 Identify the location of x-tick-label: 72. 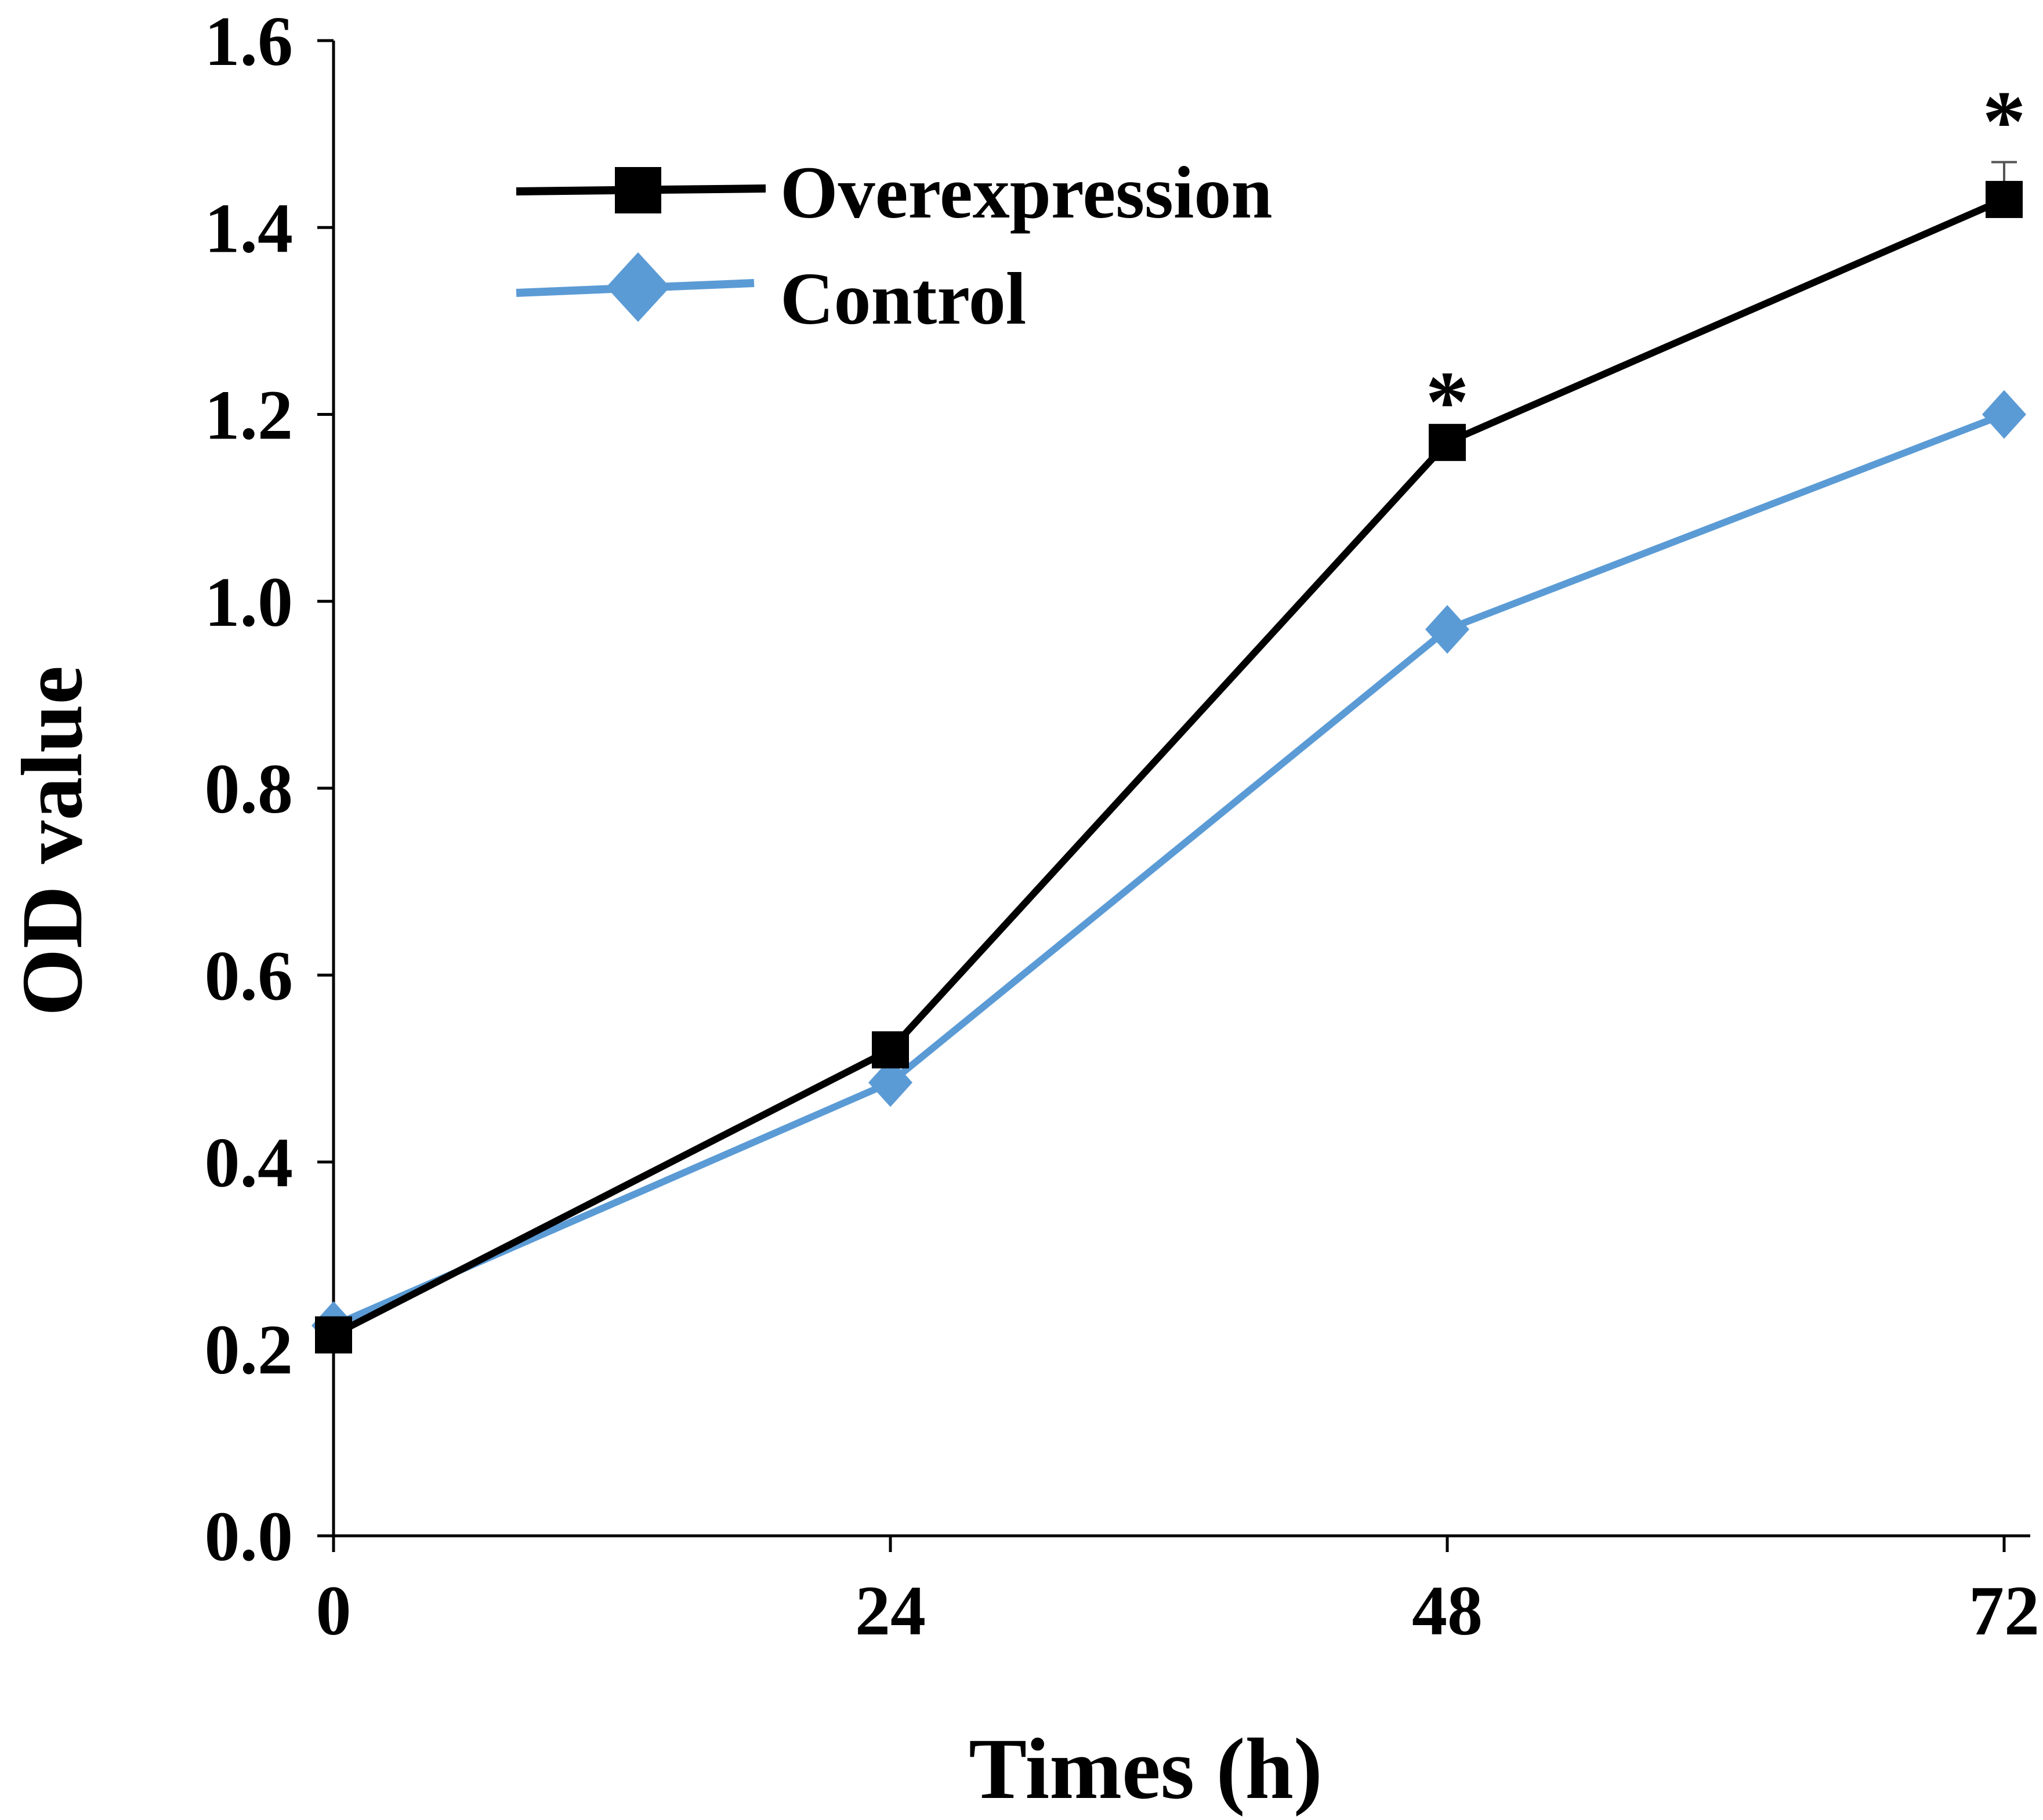
(2004, 1611).